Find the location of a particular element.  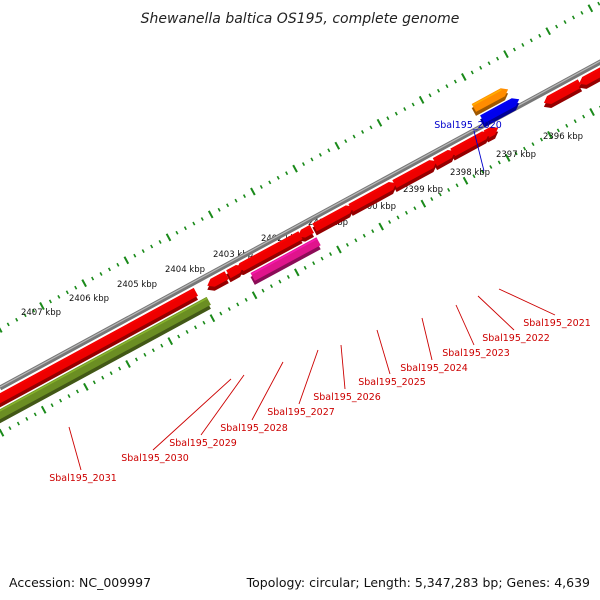

scale-label: 2402 kbp is located at coordinates (281, 239).